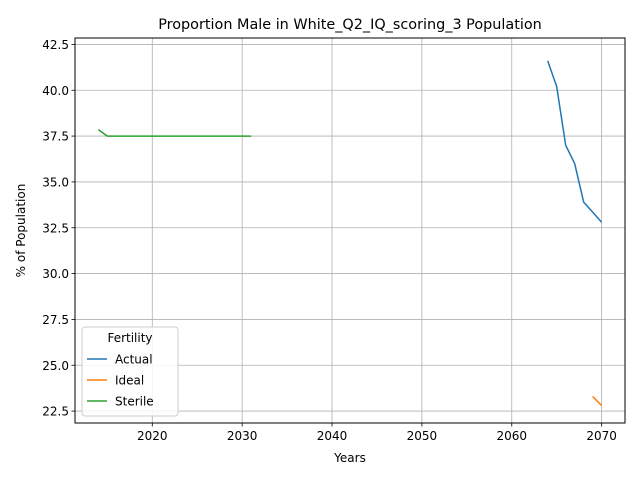 Image resolution: width=640 pixels, height=480 pixels. Describe the element at coordinates (55, 412) in the screenshot. I see `y-tick-label: 22.5` at that location.